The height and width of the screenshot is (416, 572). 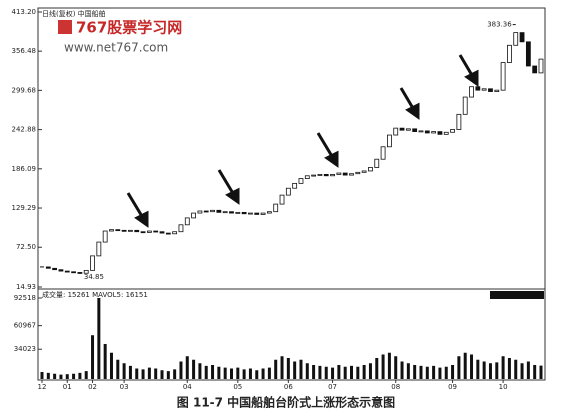 What do you see at coordinates (67, 387) in the screenshot?
I see `x-tick-label: 01` at bounding box center [67, 387].